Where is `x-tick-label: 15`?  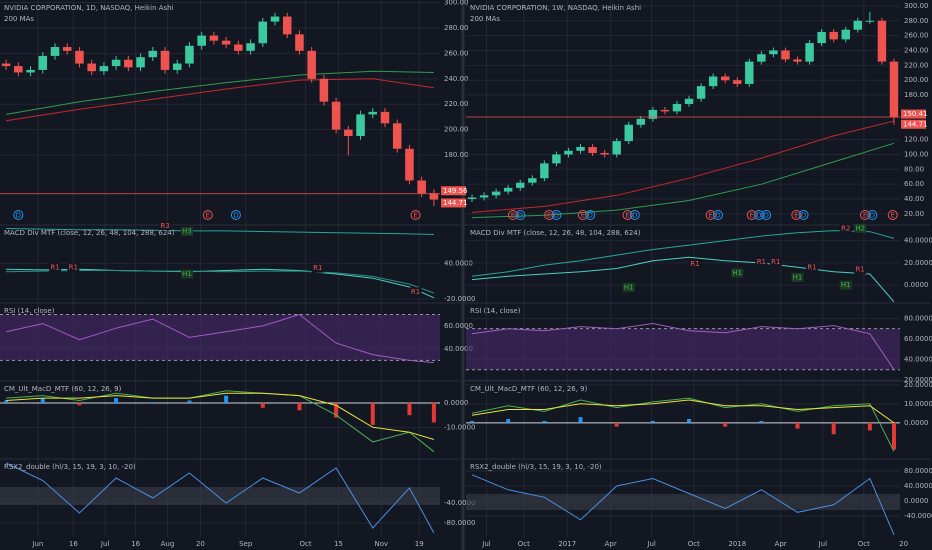 x-tick-label: 15 is located at coordinates (338, 544).